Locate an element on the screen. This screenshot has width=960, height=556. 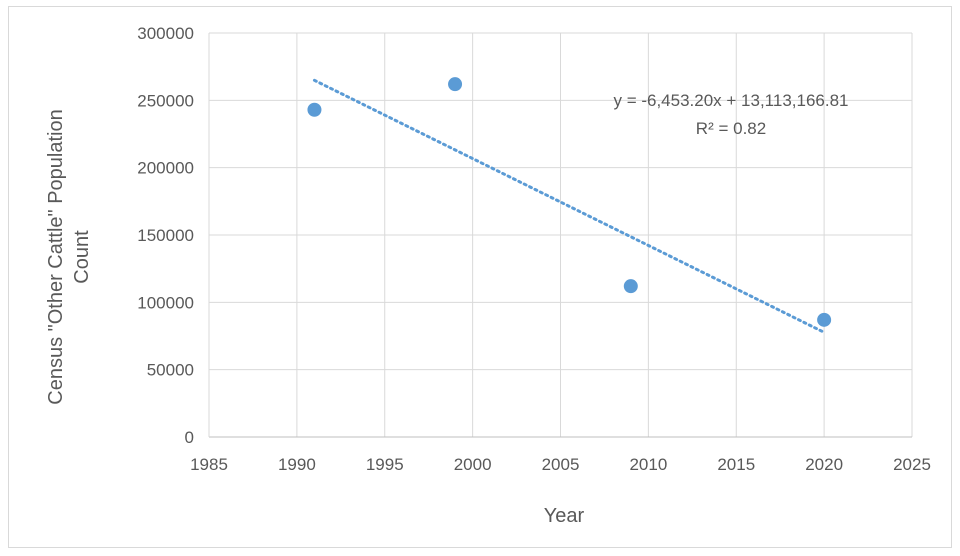
y-tick-label: 250000 is located at coordinates (165, 100).